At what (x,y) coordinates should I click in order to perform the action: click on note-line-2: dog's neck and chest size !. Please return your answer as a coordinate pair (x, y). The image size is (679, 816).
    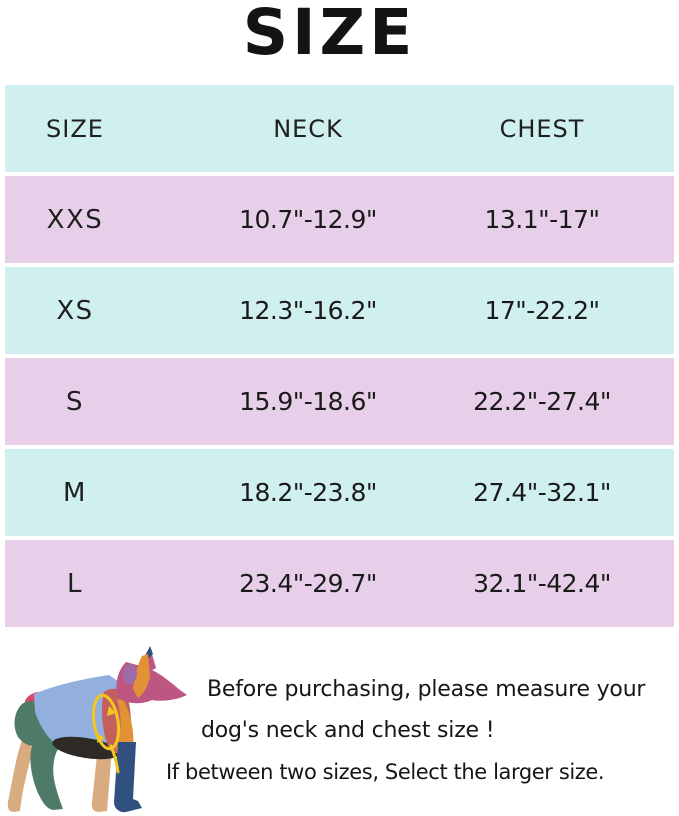
    Looking at the image, I should click on (348, 730).